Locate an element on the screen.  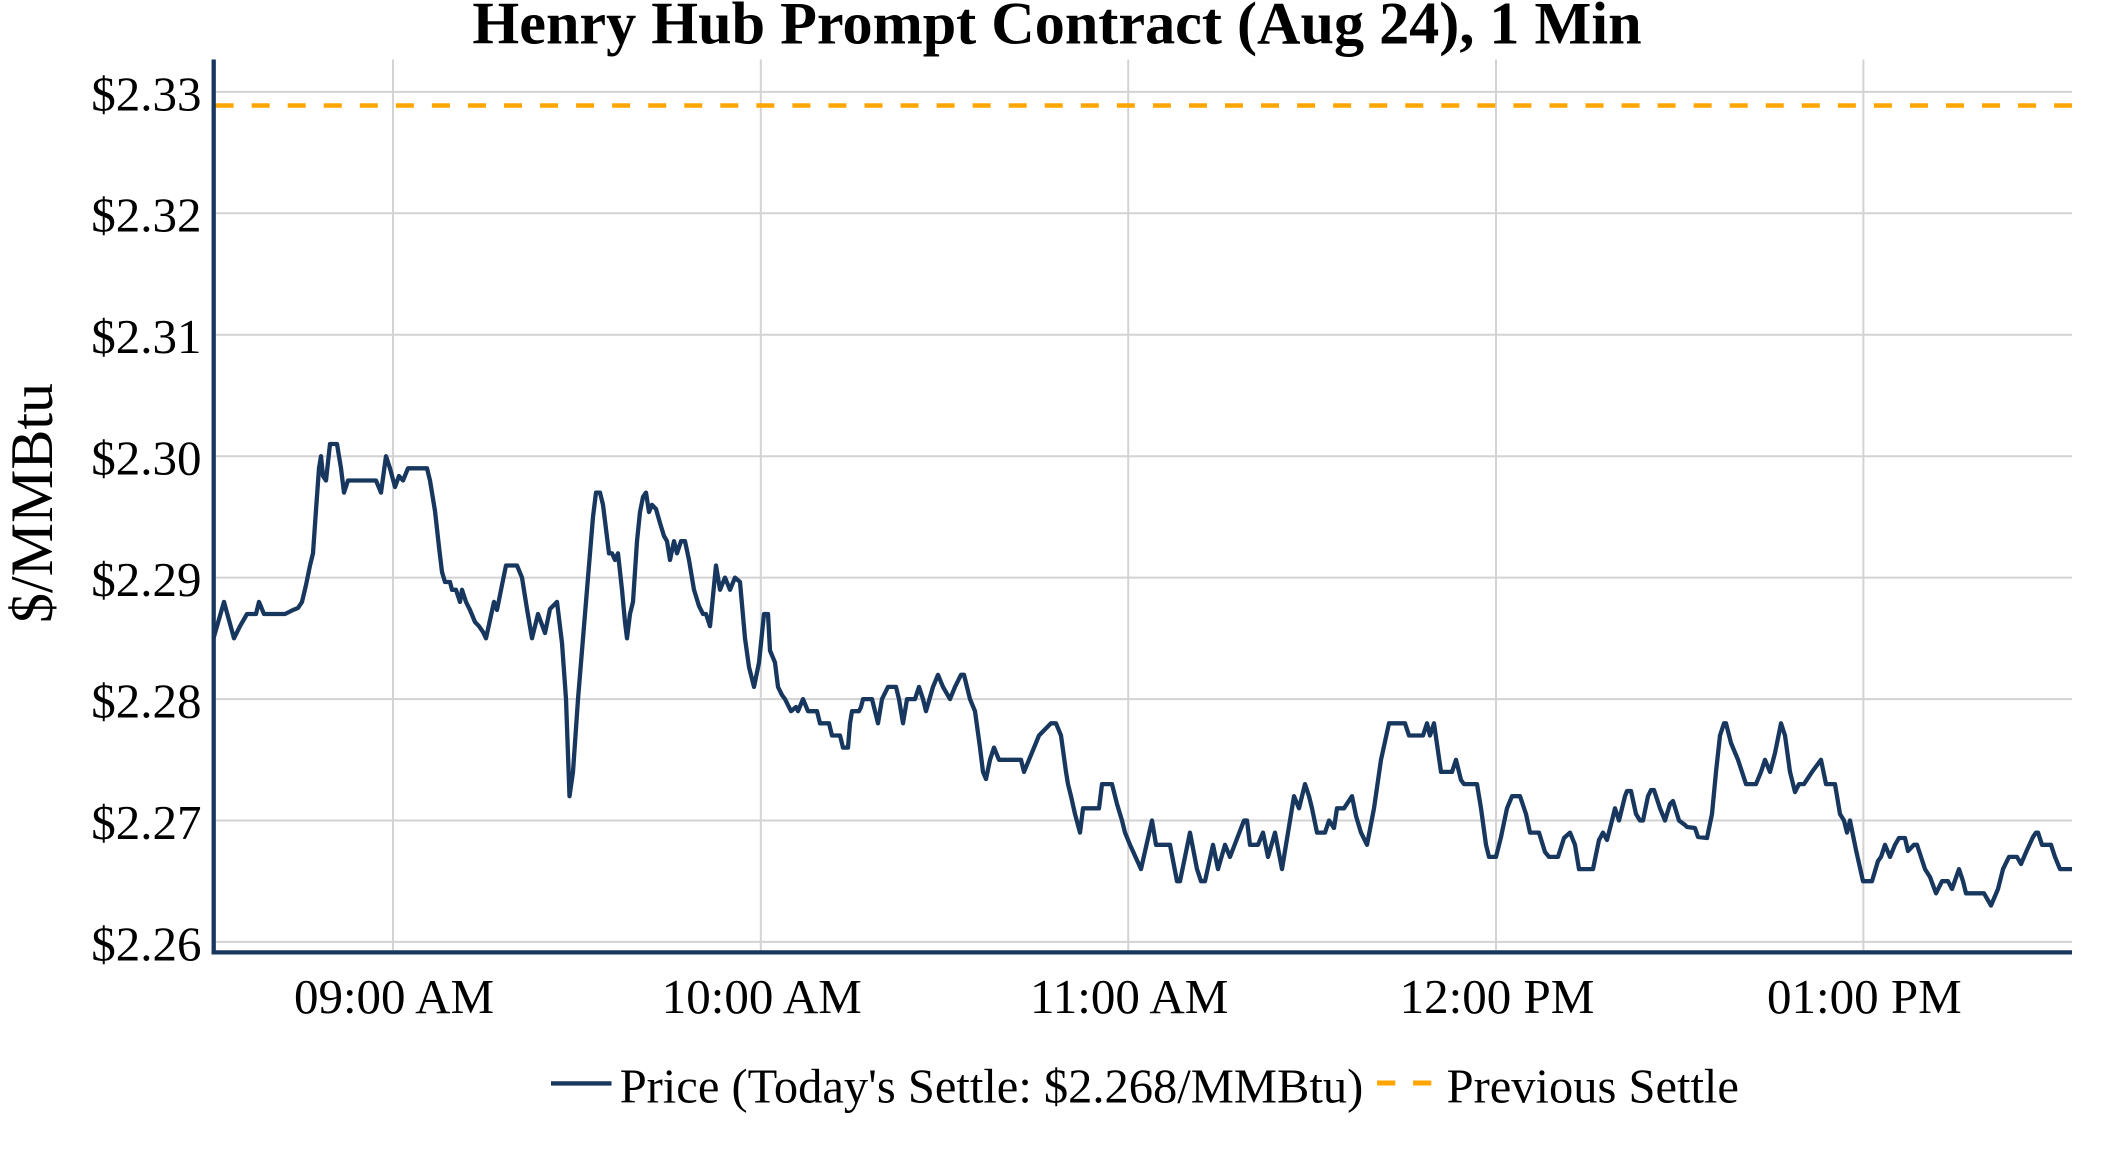
svg-text:Price (Today's Settle: $2.268/: Price (Today's Settle: $2.268/MMBtu) is located at coordinates (992, 1087).